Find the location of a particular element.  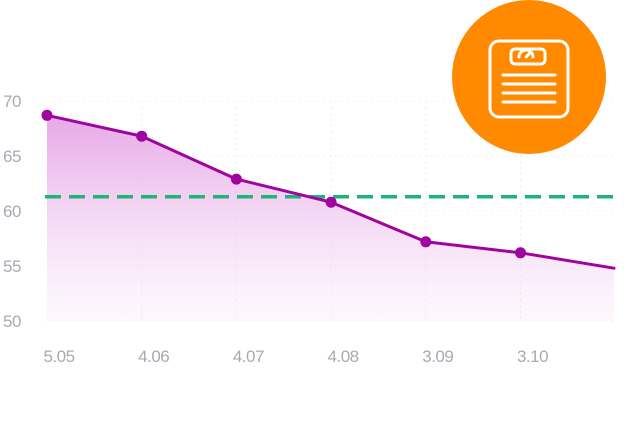

y-tick-label: 65 is located at coordinates (12, 156).